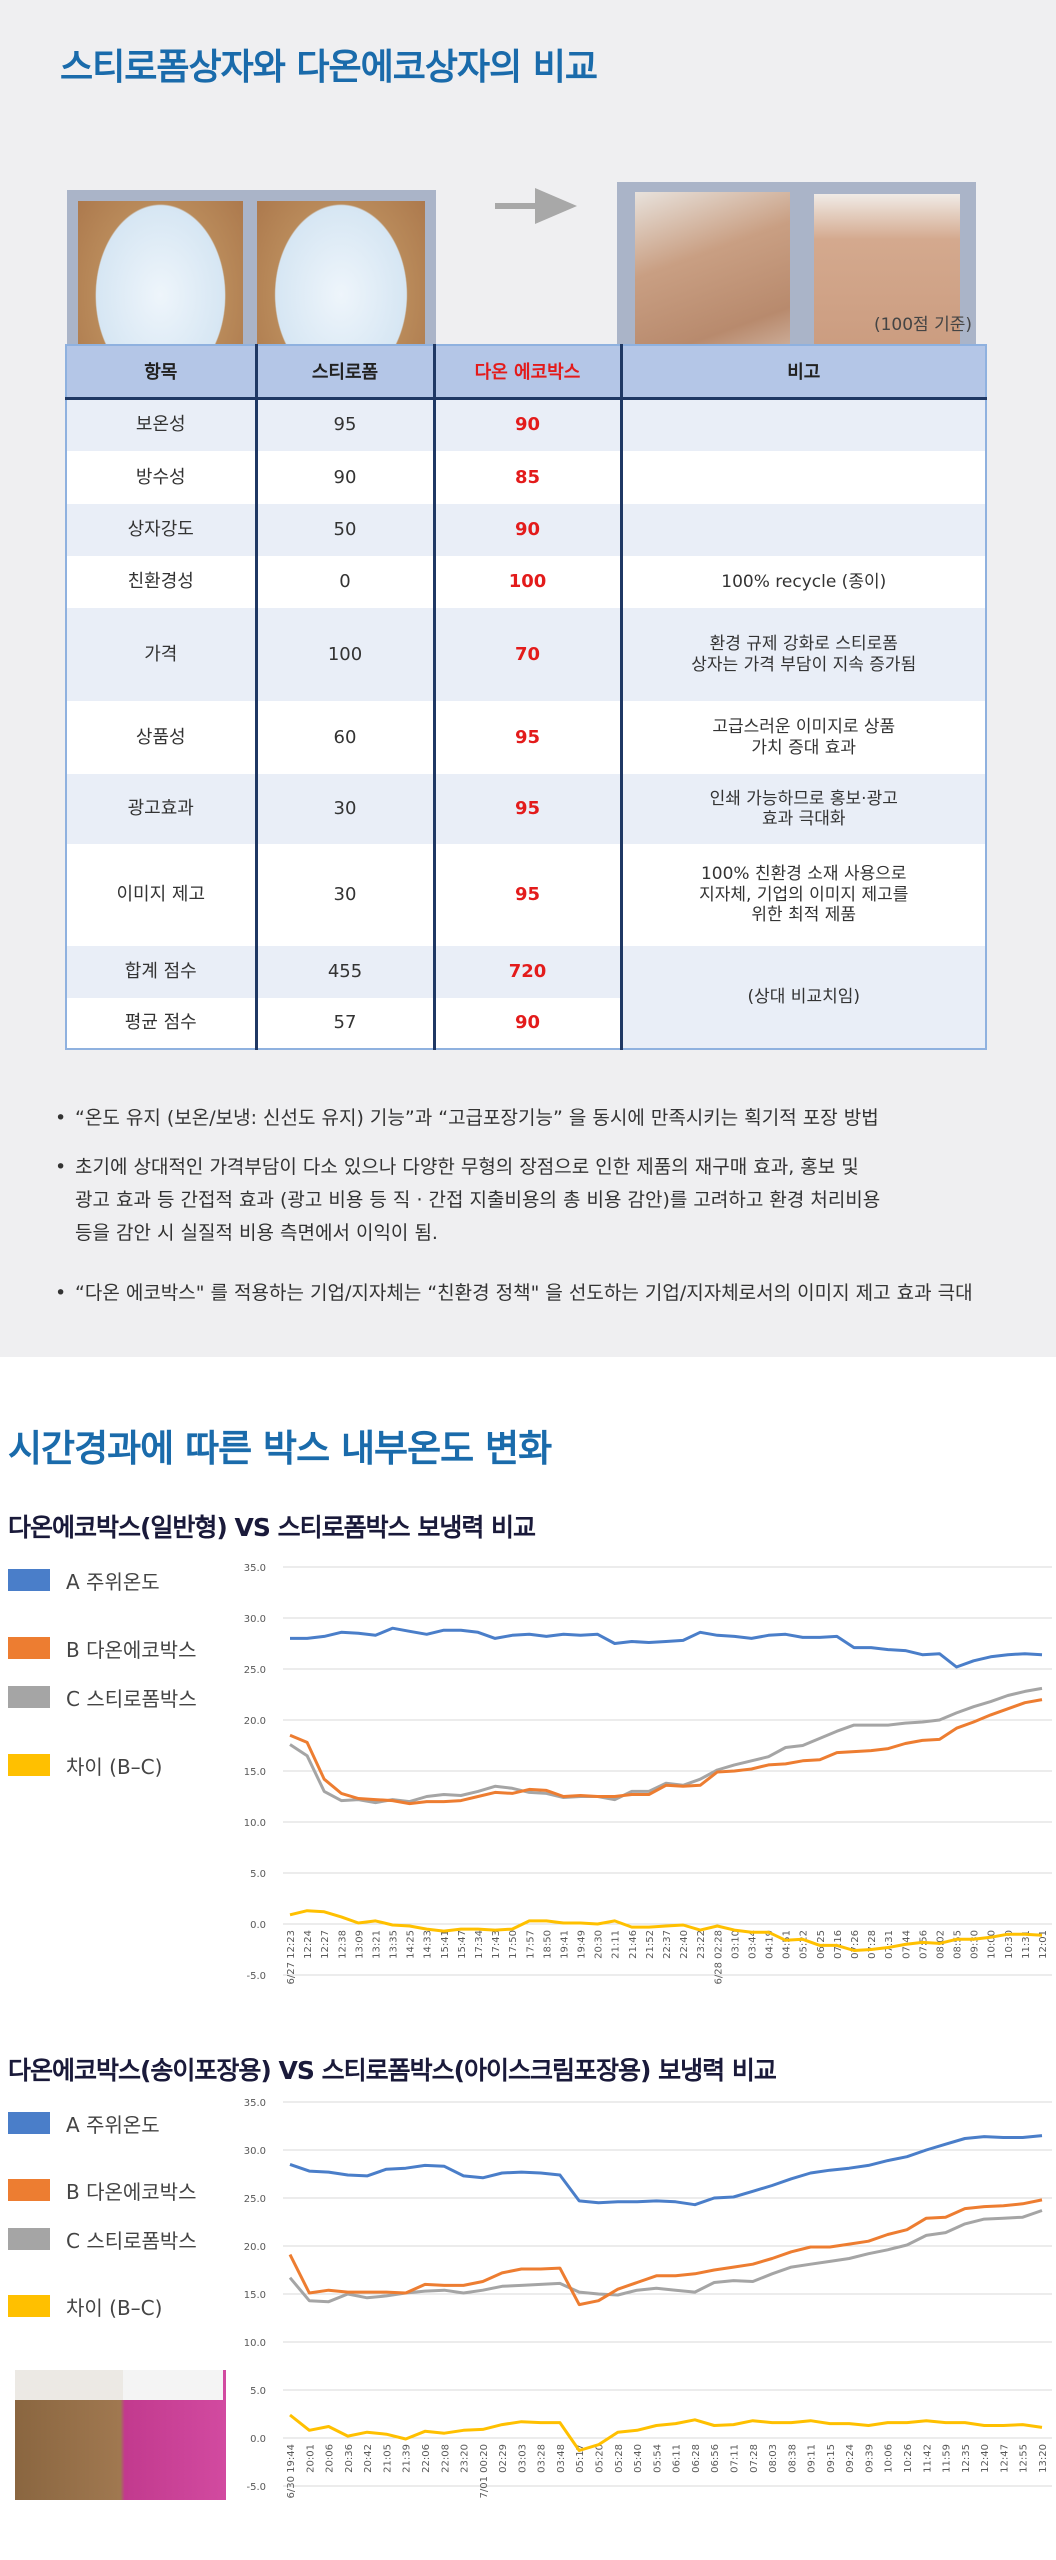 This screenshot has width=1056, height=2560. I want to click on legend-label: A 주위온도, so click(113, 2124).